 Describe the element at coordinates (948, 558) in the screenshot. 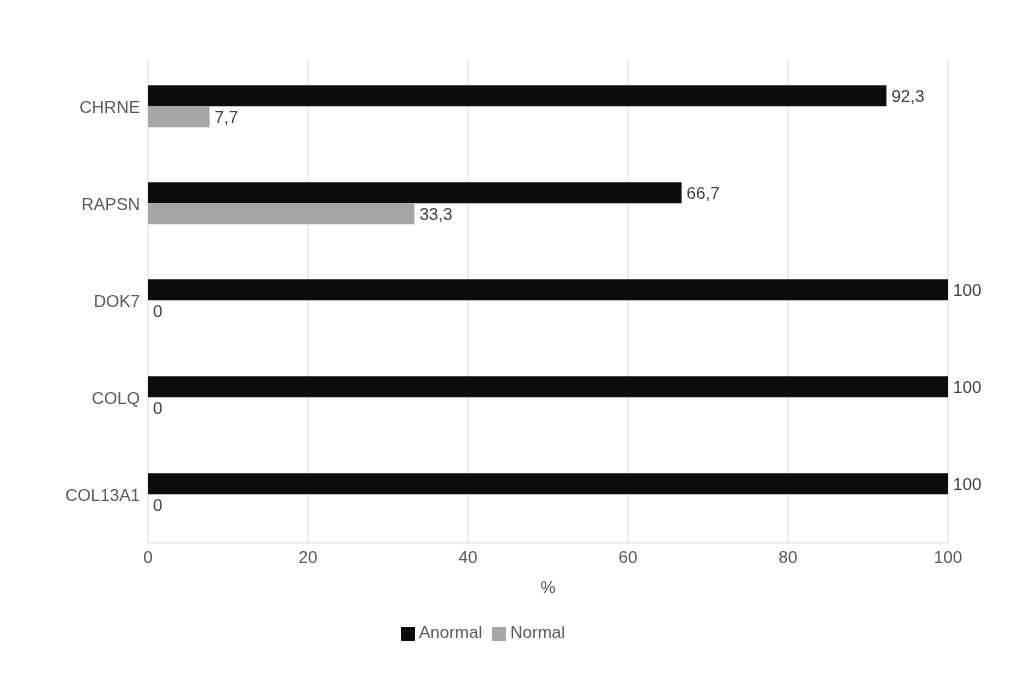

I see `x-tick-label: 100` at that location.